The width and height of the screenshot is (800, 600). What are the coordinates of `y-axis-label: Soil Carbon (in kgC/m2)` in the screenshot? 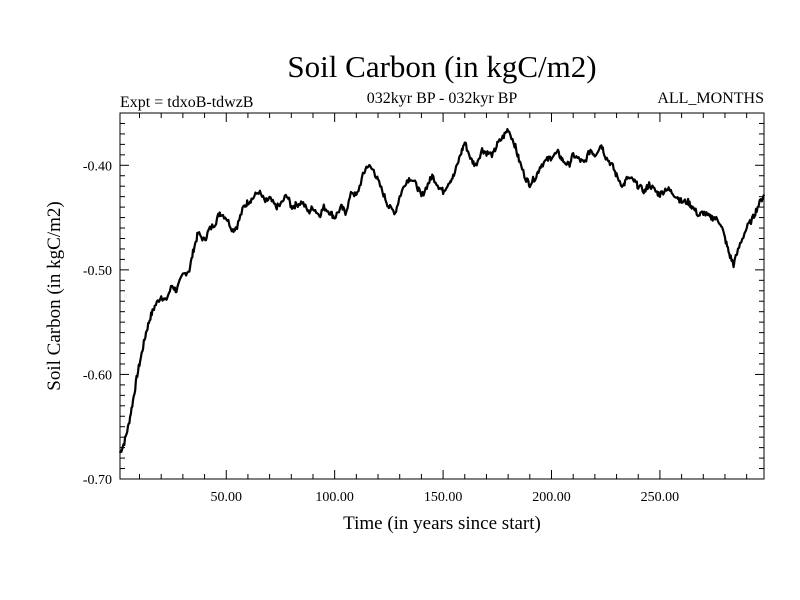 It's located at (54, 295).